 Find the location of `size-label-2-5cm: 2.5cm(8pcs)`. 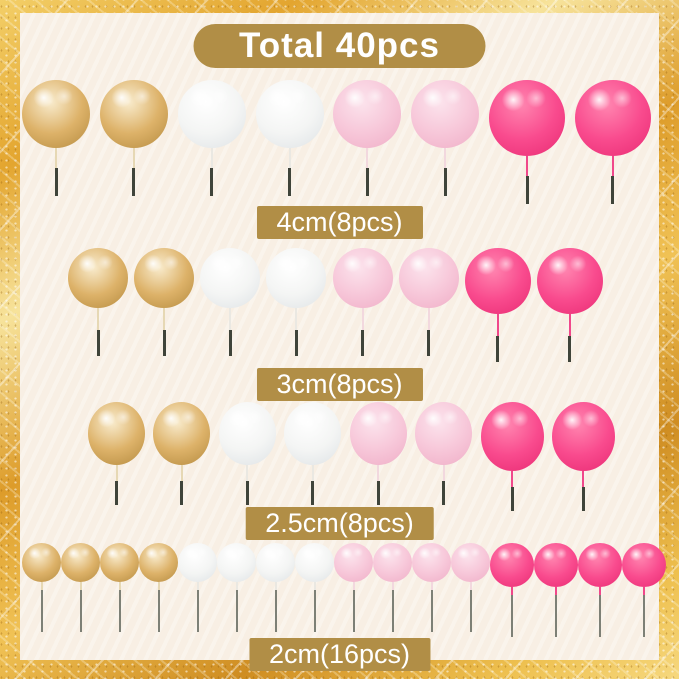

size-label-2-5cm: 2.5cm(8pcs) is located at coordinates (339, 523).